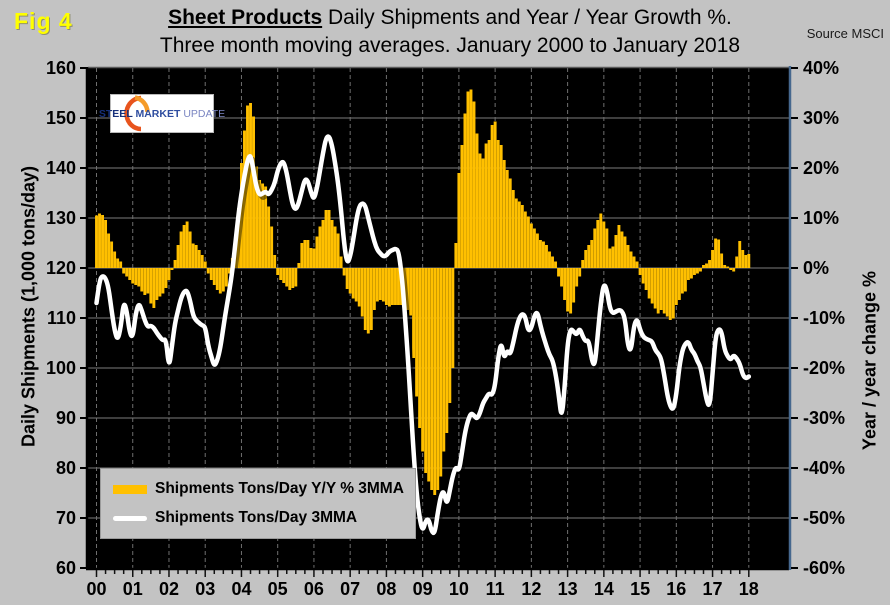 This screenshot has width=890, height=605. I want to click on legend-item-yoy-bars: Shipments Tons/Day Y/Y % 3MMA, so click(258, 489).